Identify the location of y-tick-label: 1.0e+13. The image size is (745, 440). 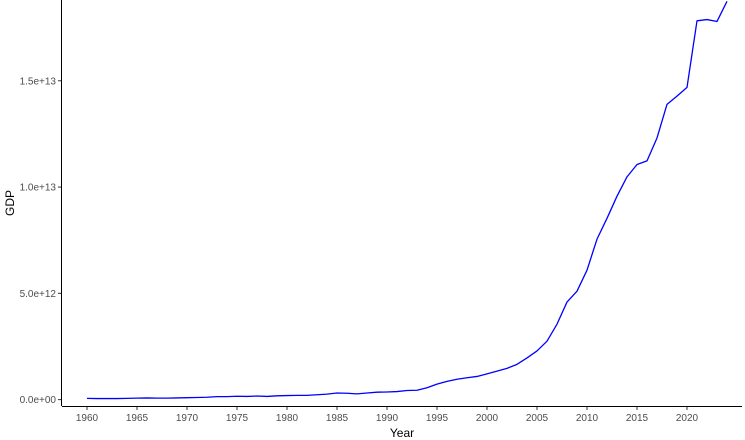
(38, 188).